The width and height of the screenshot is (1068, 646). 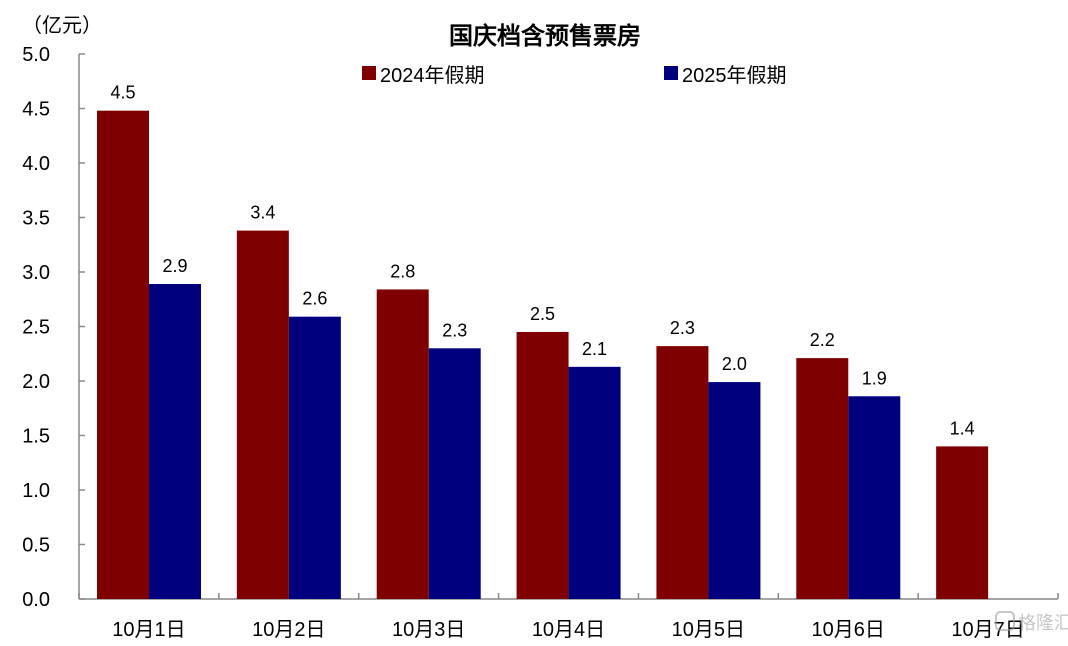 What do you see at coordinates (568, 630) in the screenshot?
I see `x-tick-label: 10月4日` at bounding box center [568, 630].